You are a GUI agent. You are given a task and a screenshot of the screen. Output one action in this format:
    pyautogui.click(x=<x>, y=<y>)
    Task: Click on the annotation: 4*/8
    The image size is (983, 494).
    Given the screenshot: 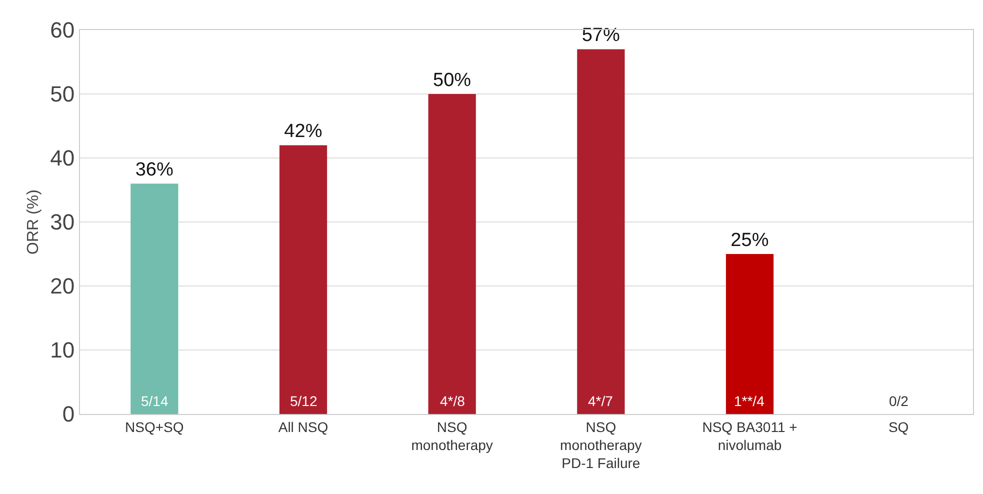 What is the action you would take?
    pyautogui.click(x=453, y=401)
    